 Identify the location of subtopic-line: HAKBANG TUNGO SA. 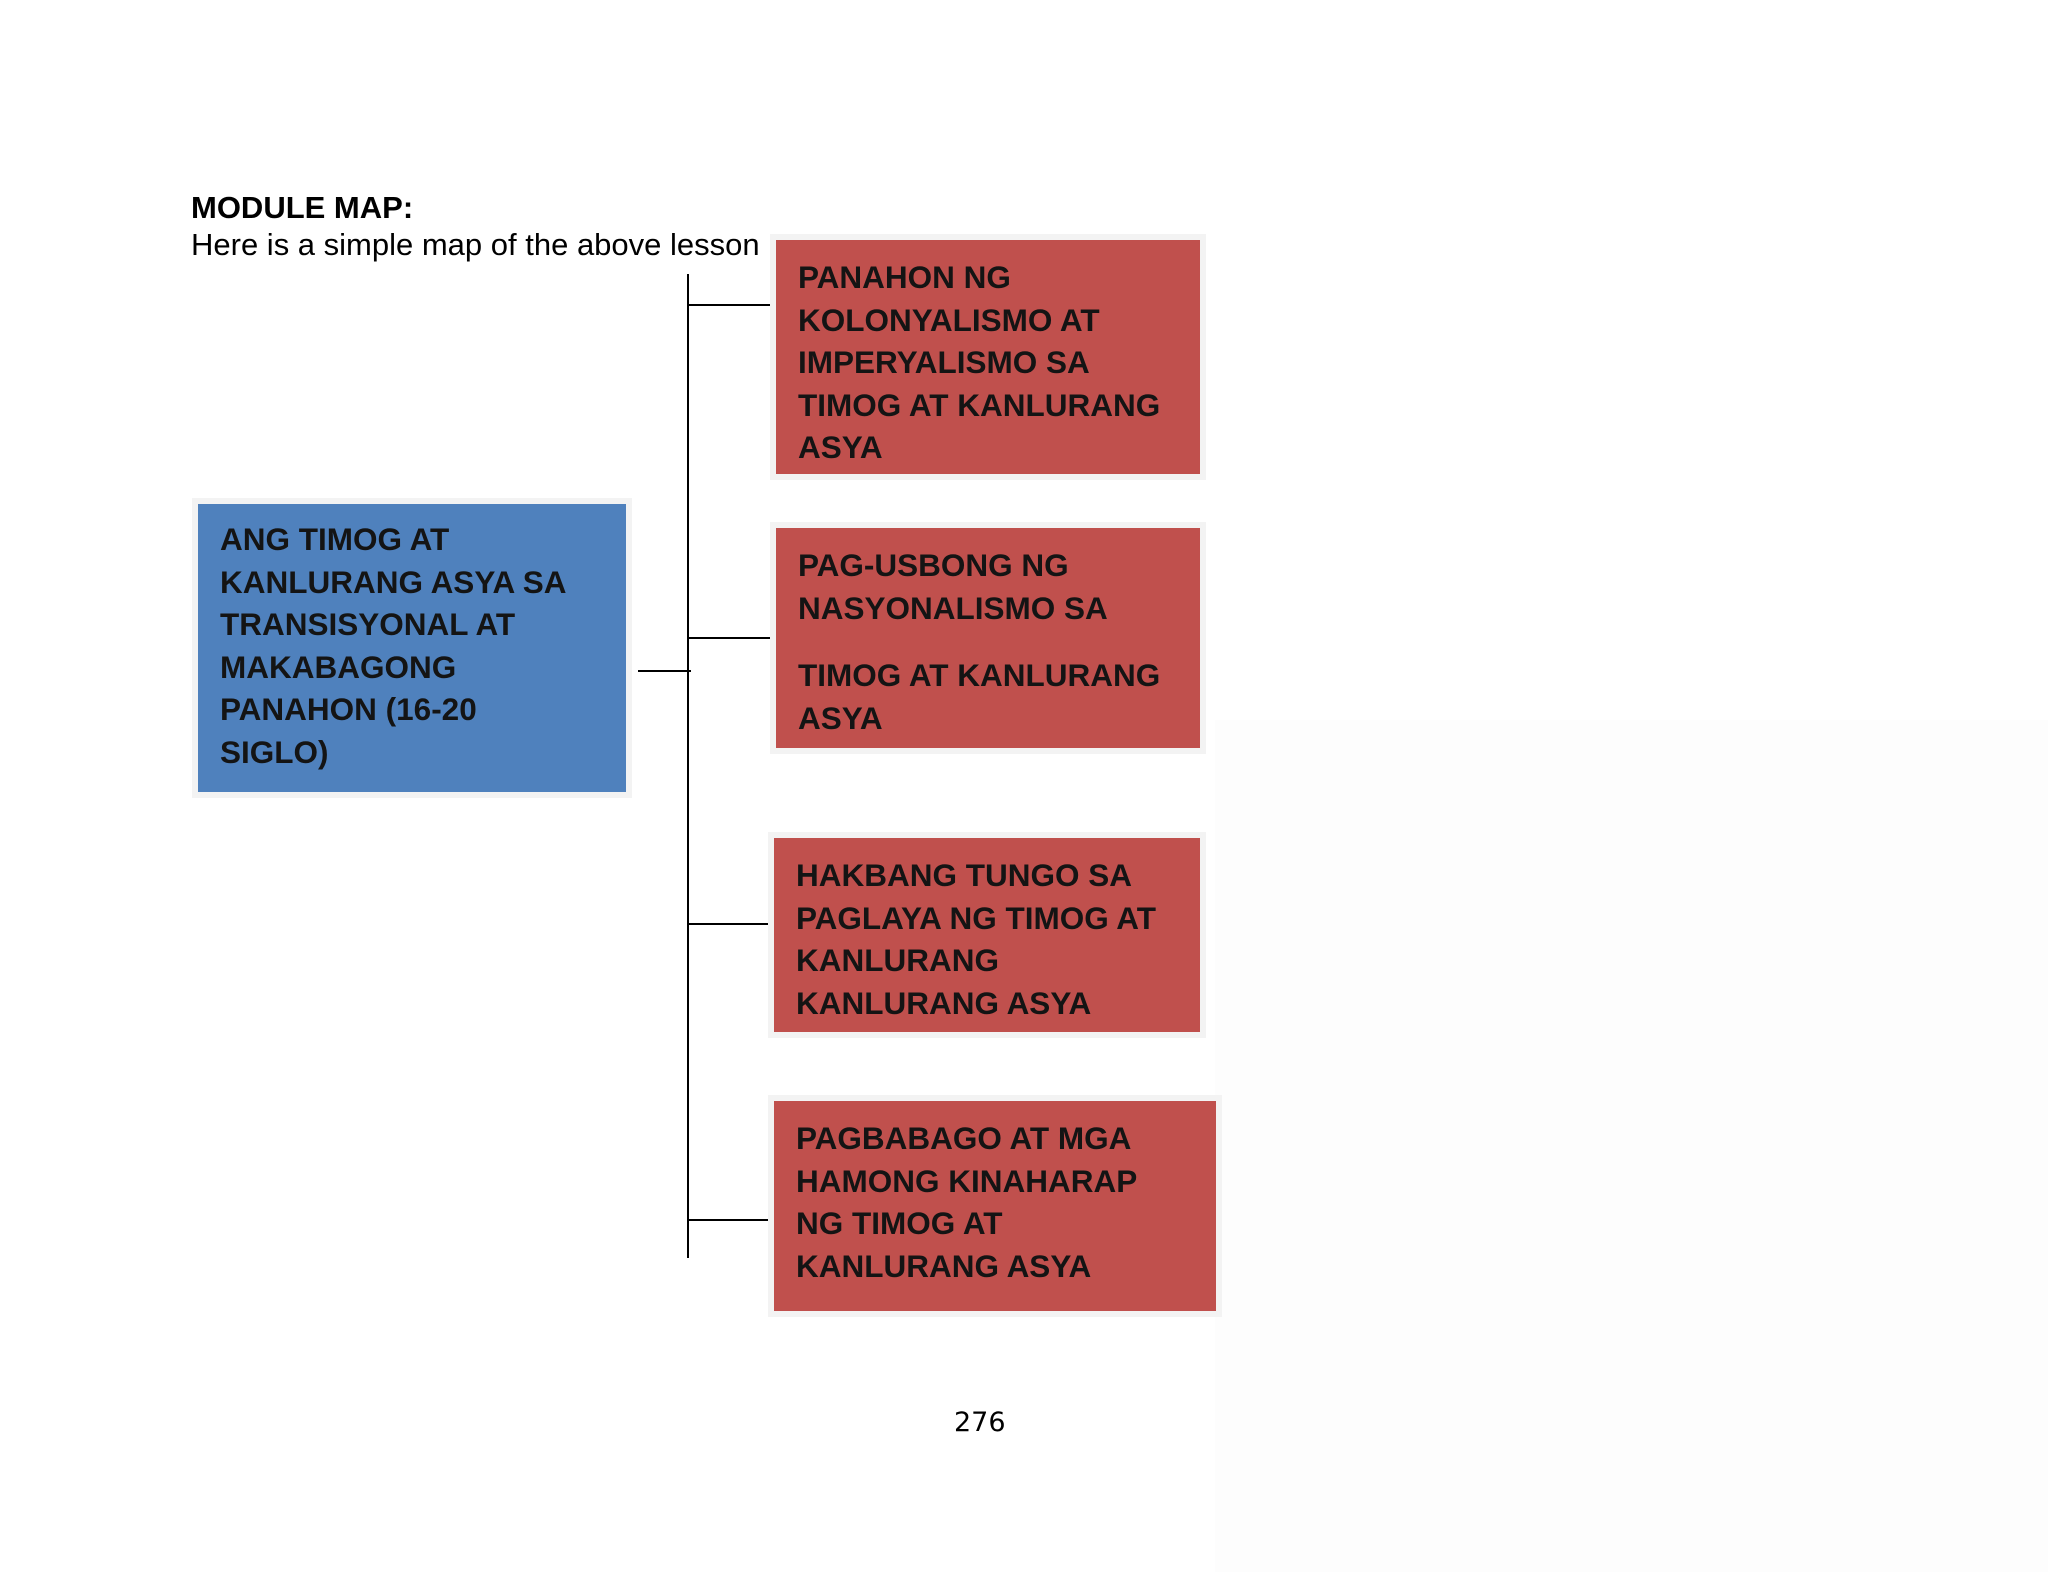
(964, 875).